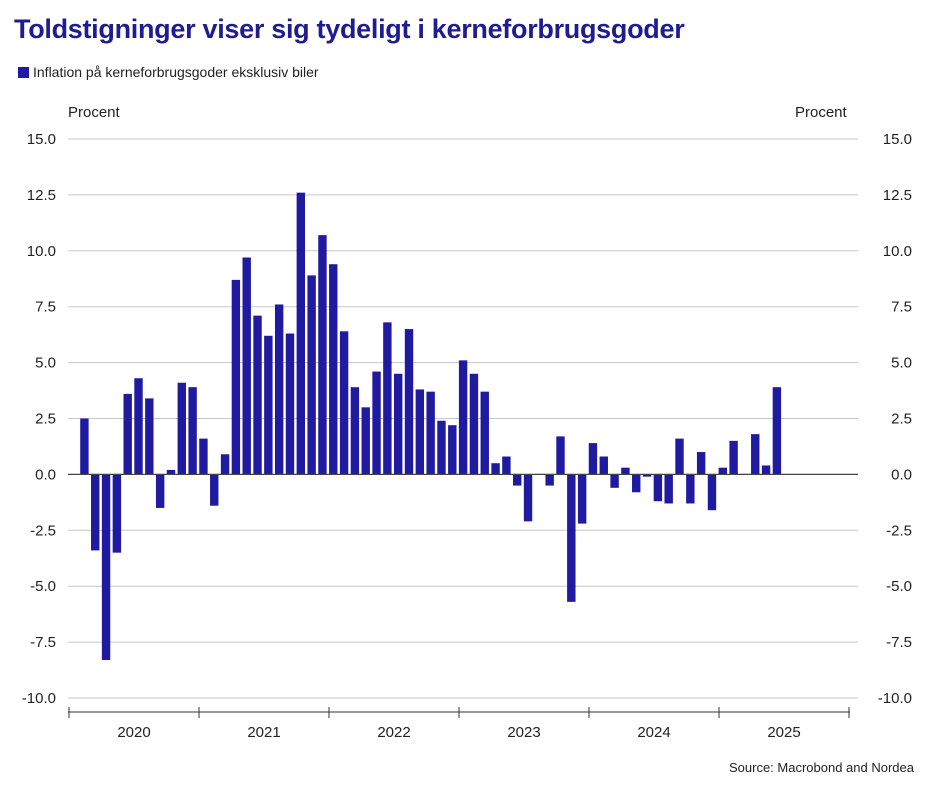 Image resolution: width=940 pixels, height=787 pixels. What do you see at coordinates (41, 251) in the screenshot?
I see `y-tick-label-left: 10.0` at bounding box center [41, 251].